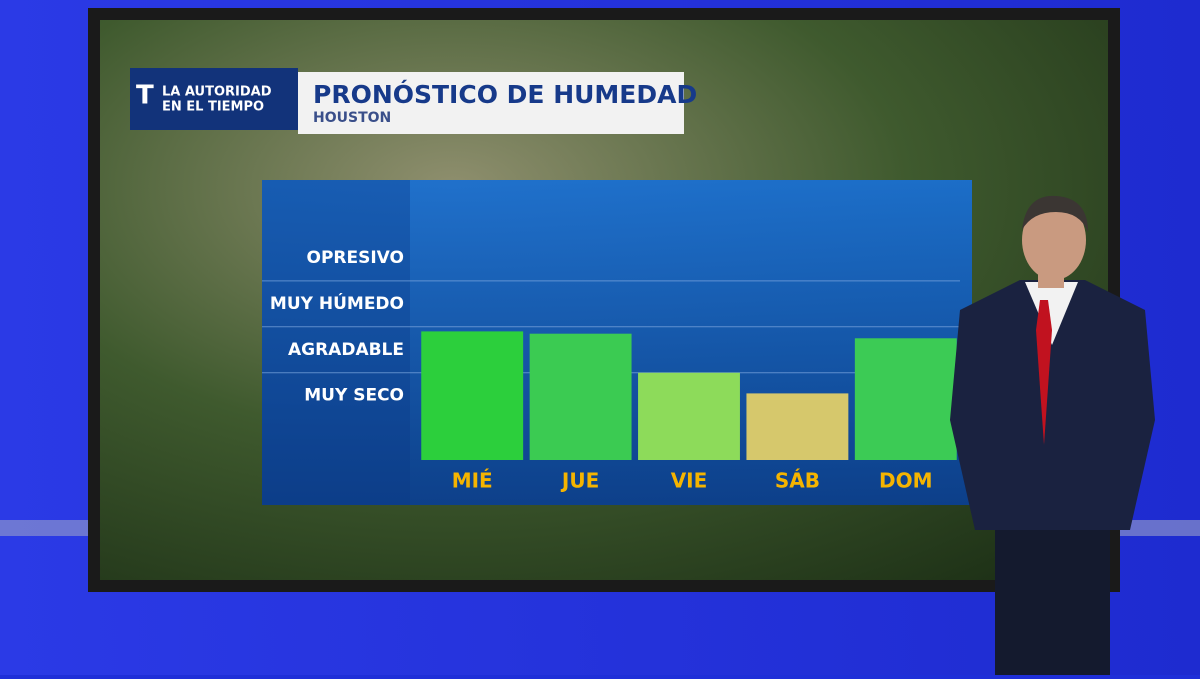  Describe the element at coordinates (505, 94) in the screenshot. I see `chart-title: PRONÓSTICO DE HUMEDAD` at that location.